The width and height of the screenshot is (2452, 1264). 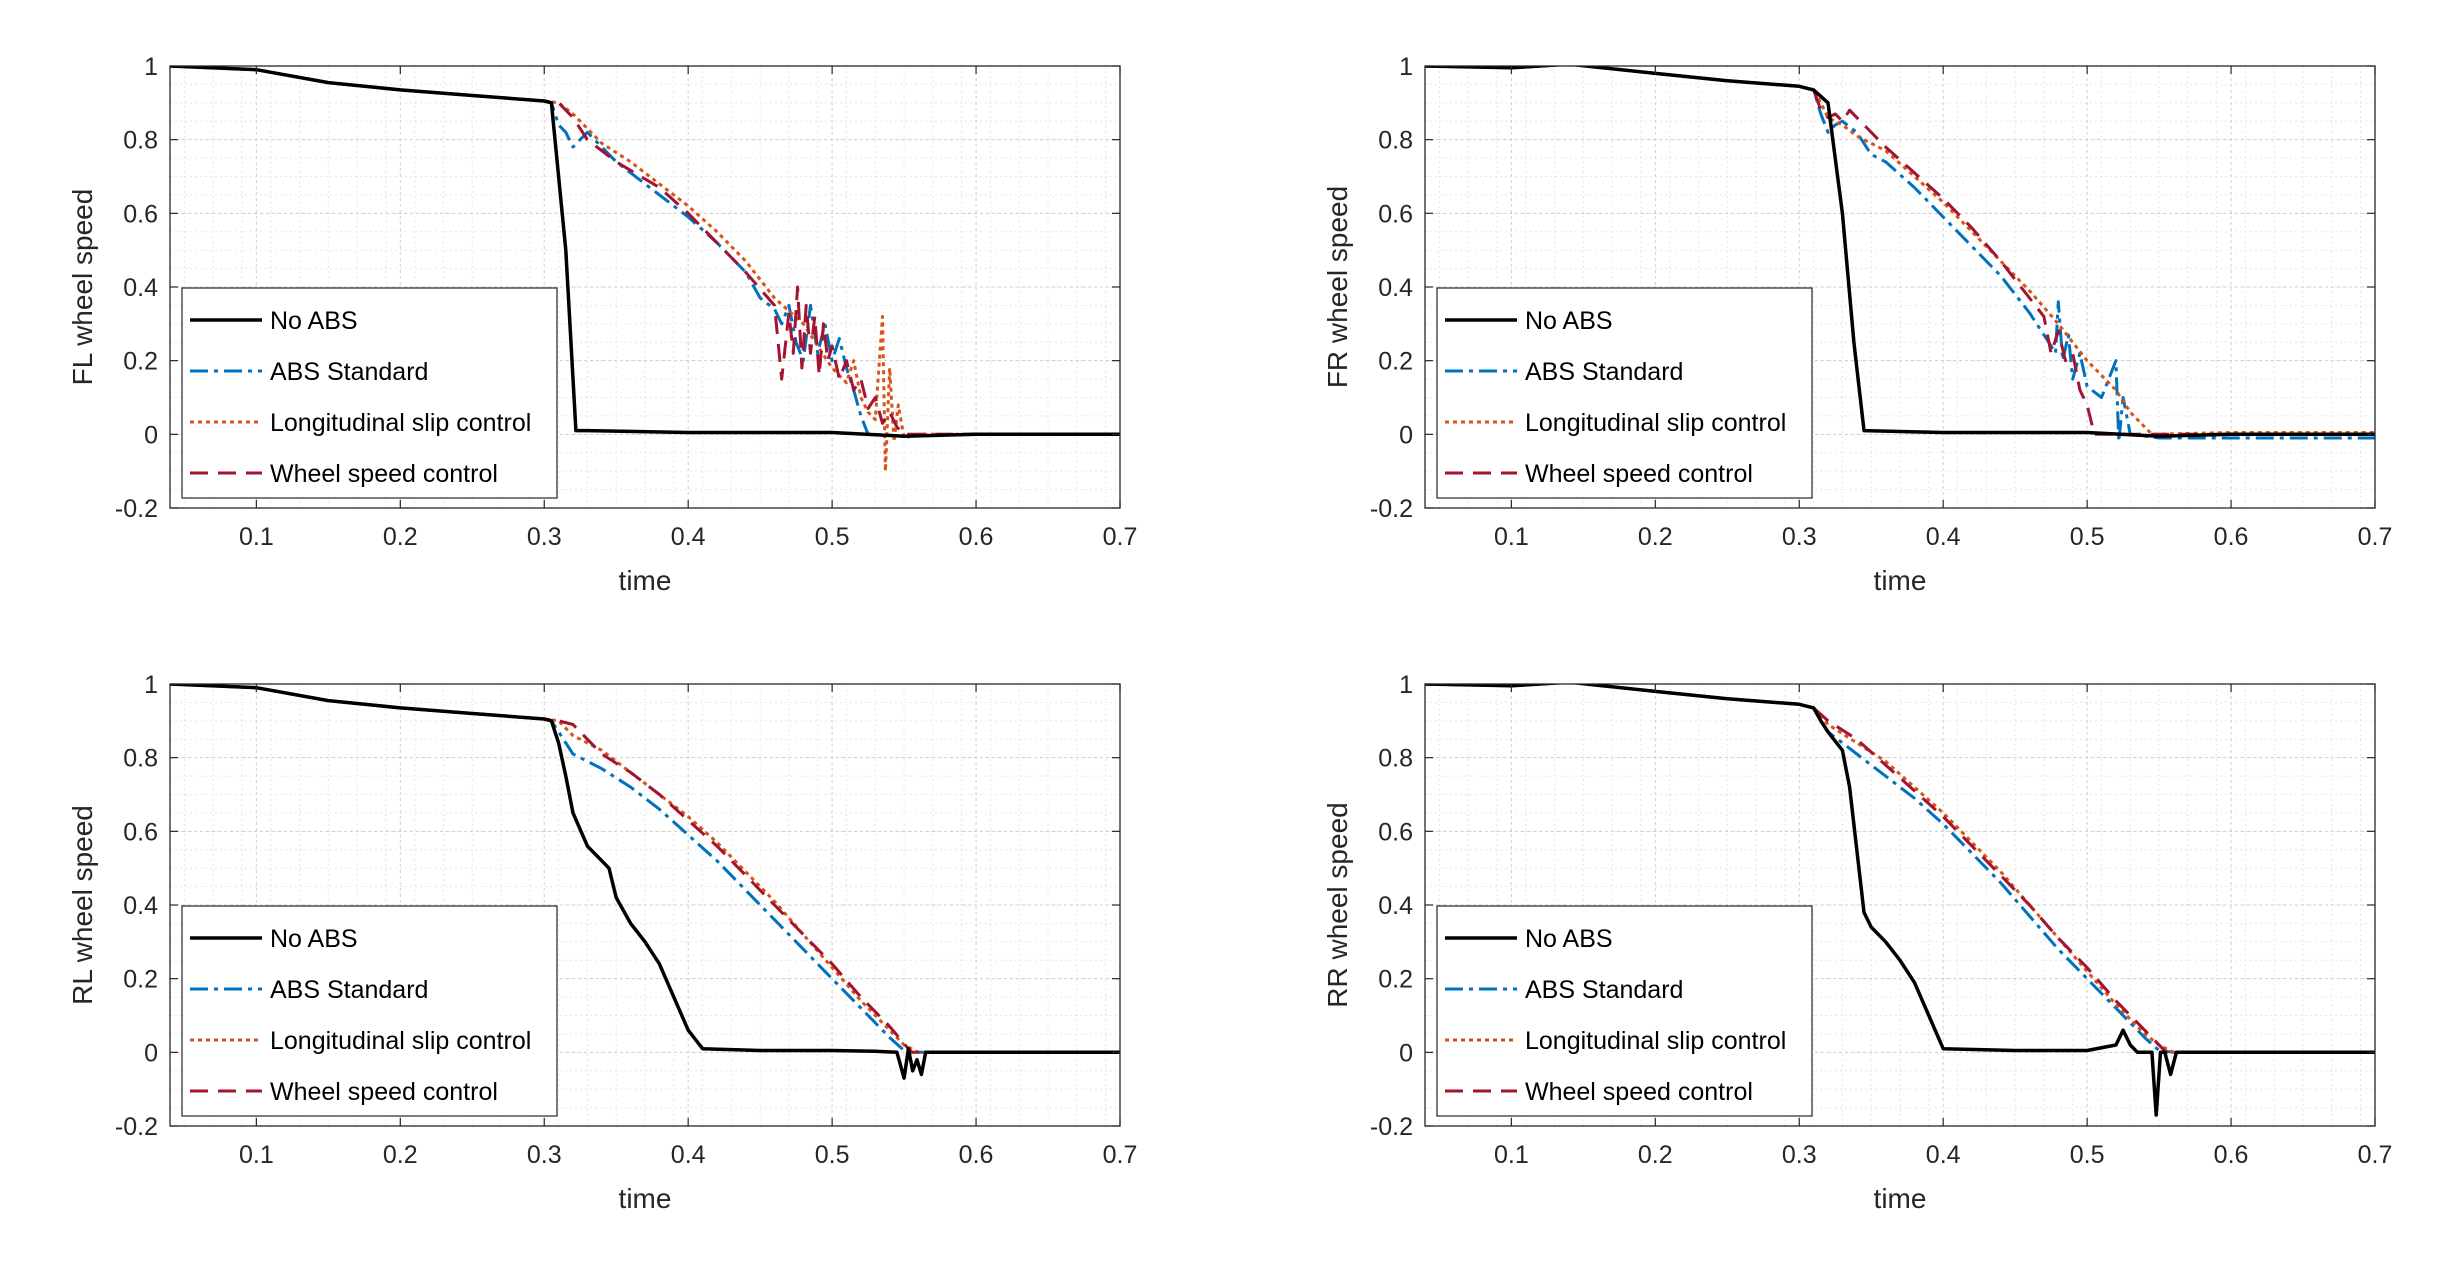 I want to click on series-line-wsc, so click(x=645, y=251).